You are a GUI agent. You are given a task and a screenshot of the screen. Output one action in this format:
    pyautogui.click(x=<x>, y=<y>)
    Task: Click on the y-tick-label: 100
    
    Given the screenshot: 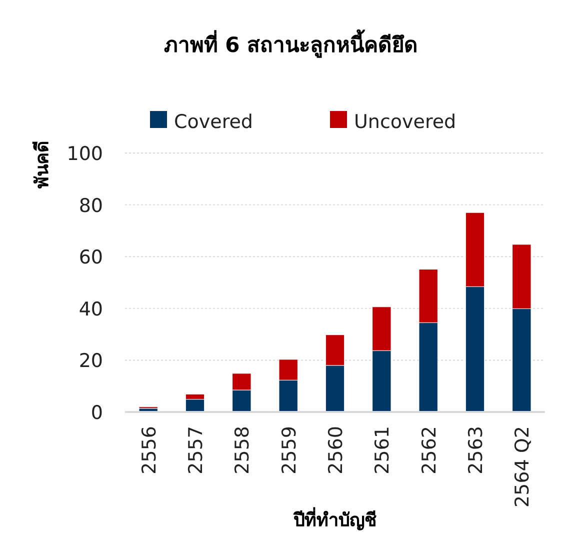 What is the action you would take?
    pyautogui.click(x=84, y=154)
    